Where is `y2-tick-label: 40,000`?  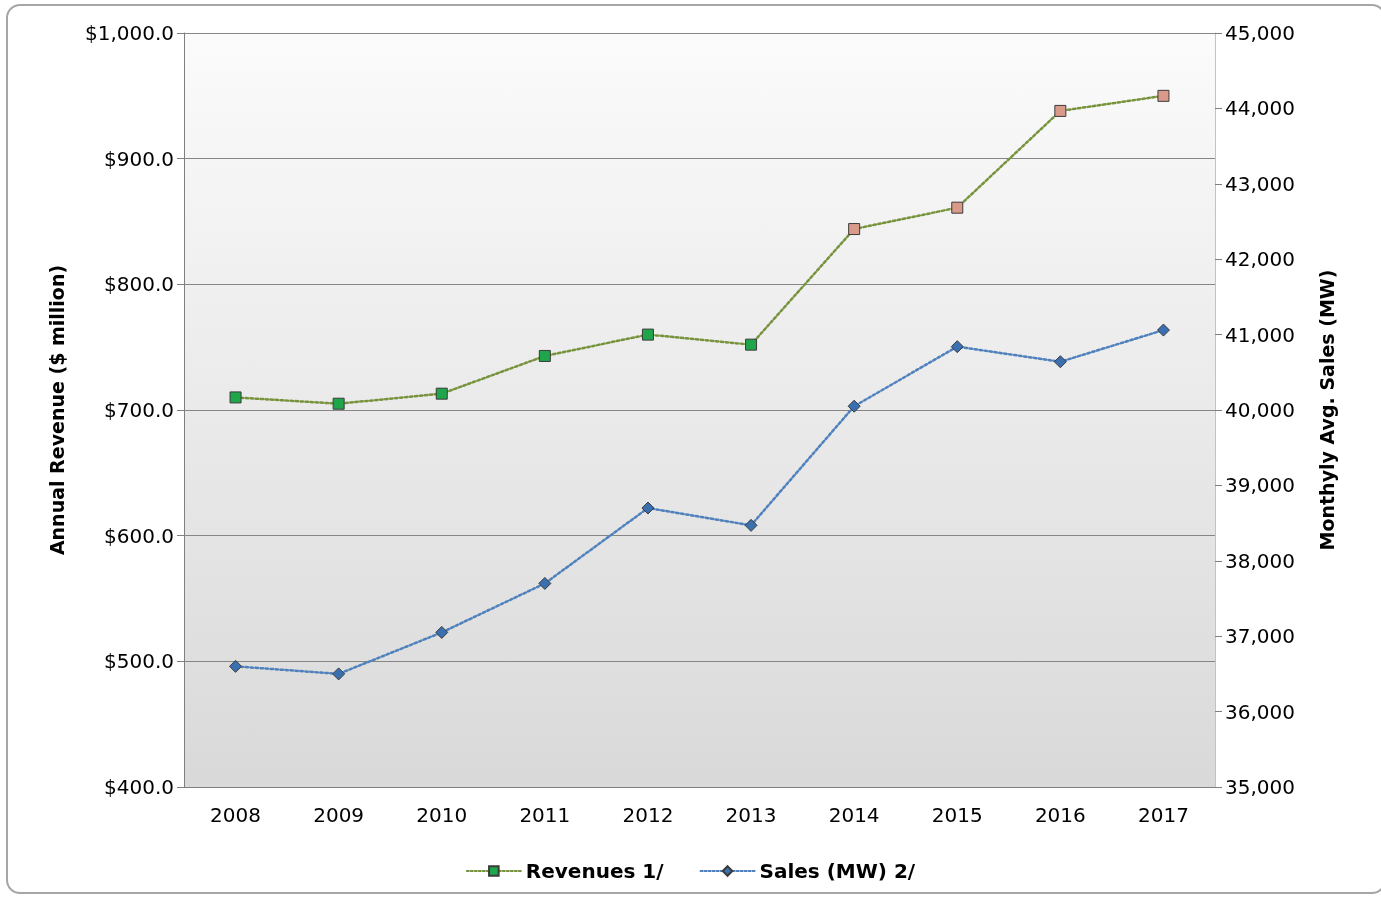
y2-tick-label: 40,000 is located at coordinates (1260, 410).